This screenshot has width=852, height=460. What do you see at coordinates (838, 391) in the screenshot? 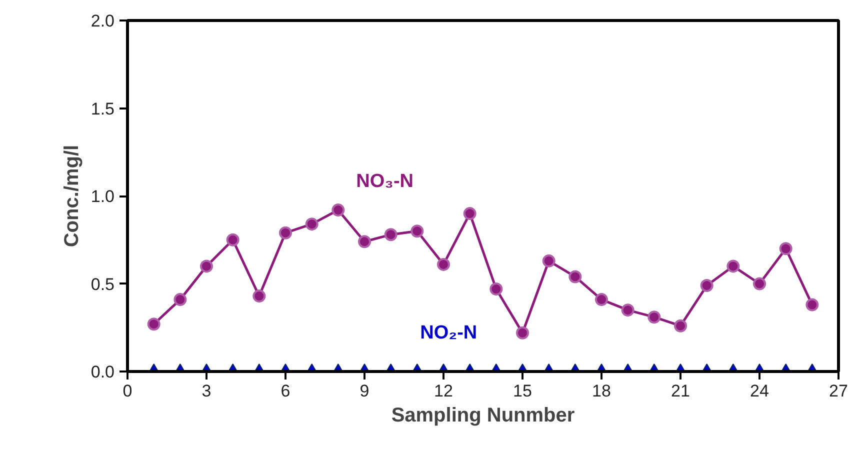
I see `x-tick-label: 27` at bounding box center [838, 391].